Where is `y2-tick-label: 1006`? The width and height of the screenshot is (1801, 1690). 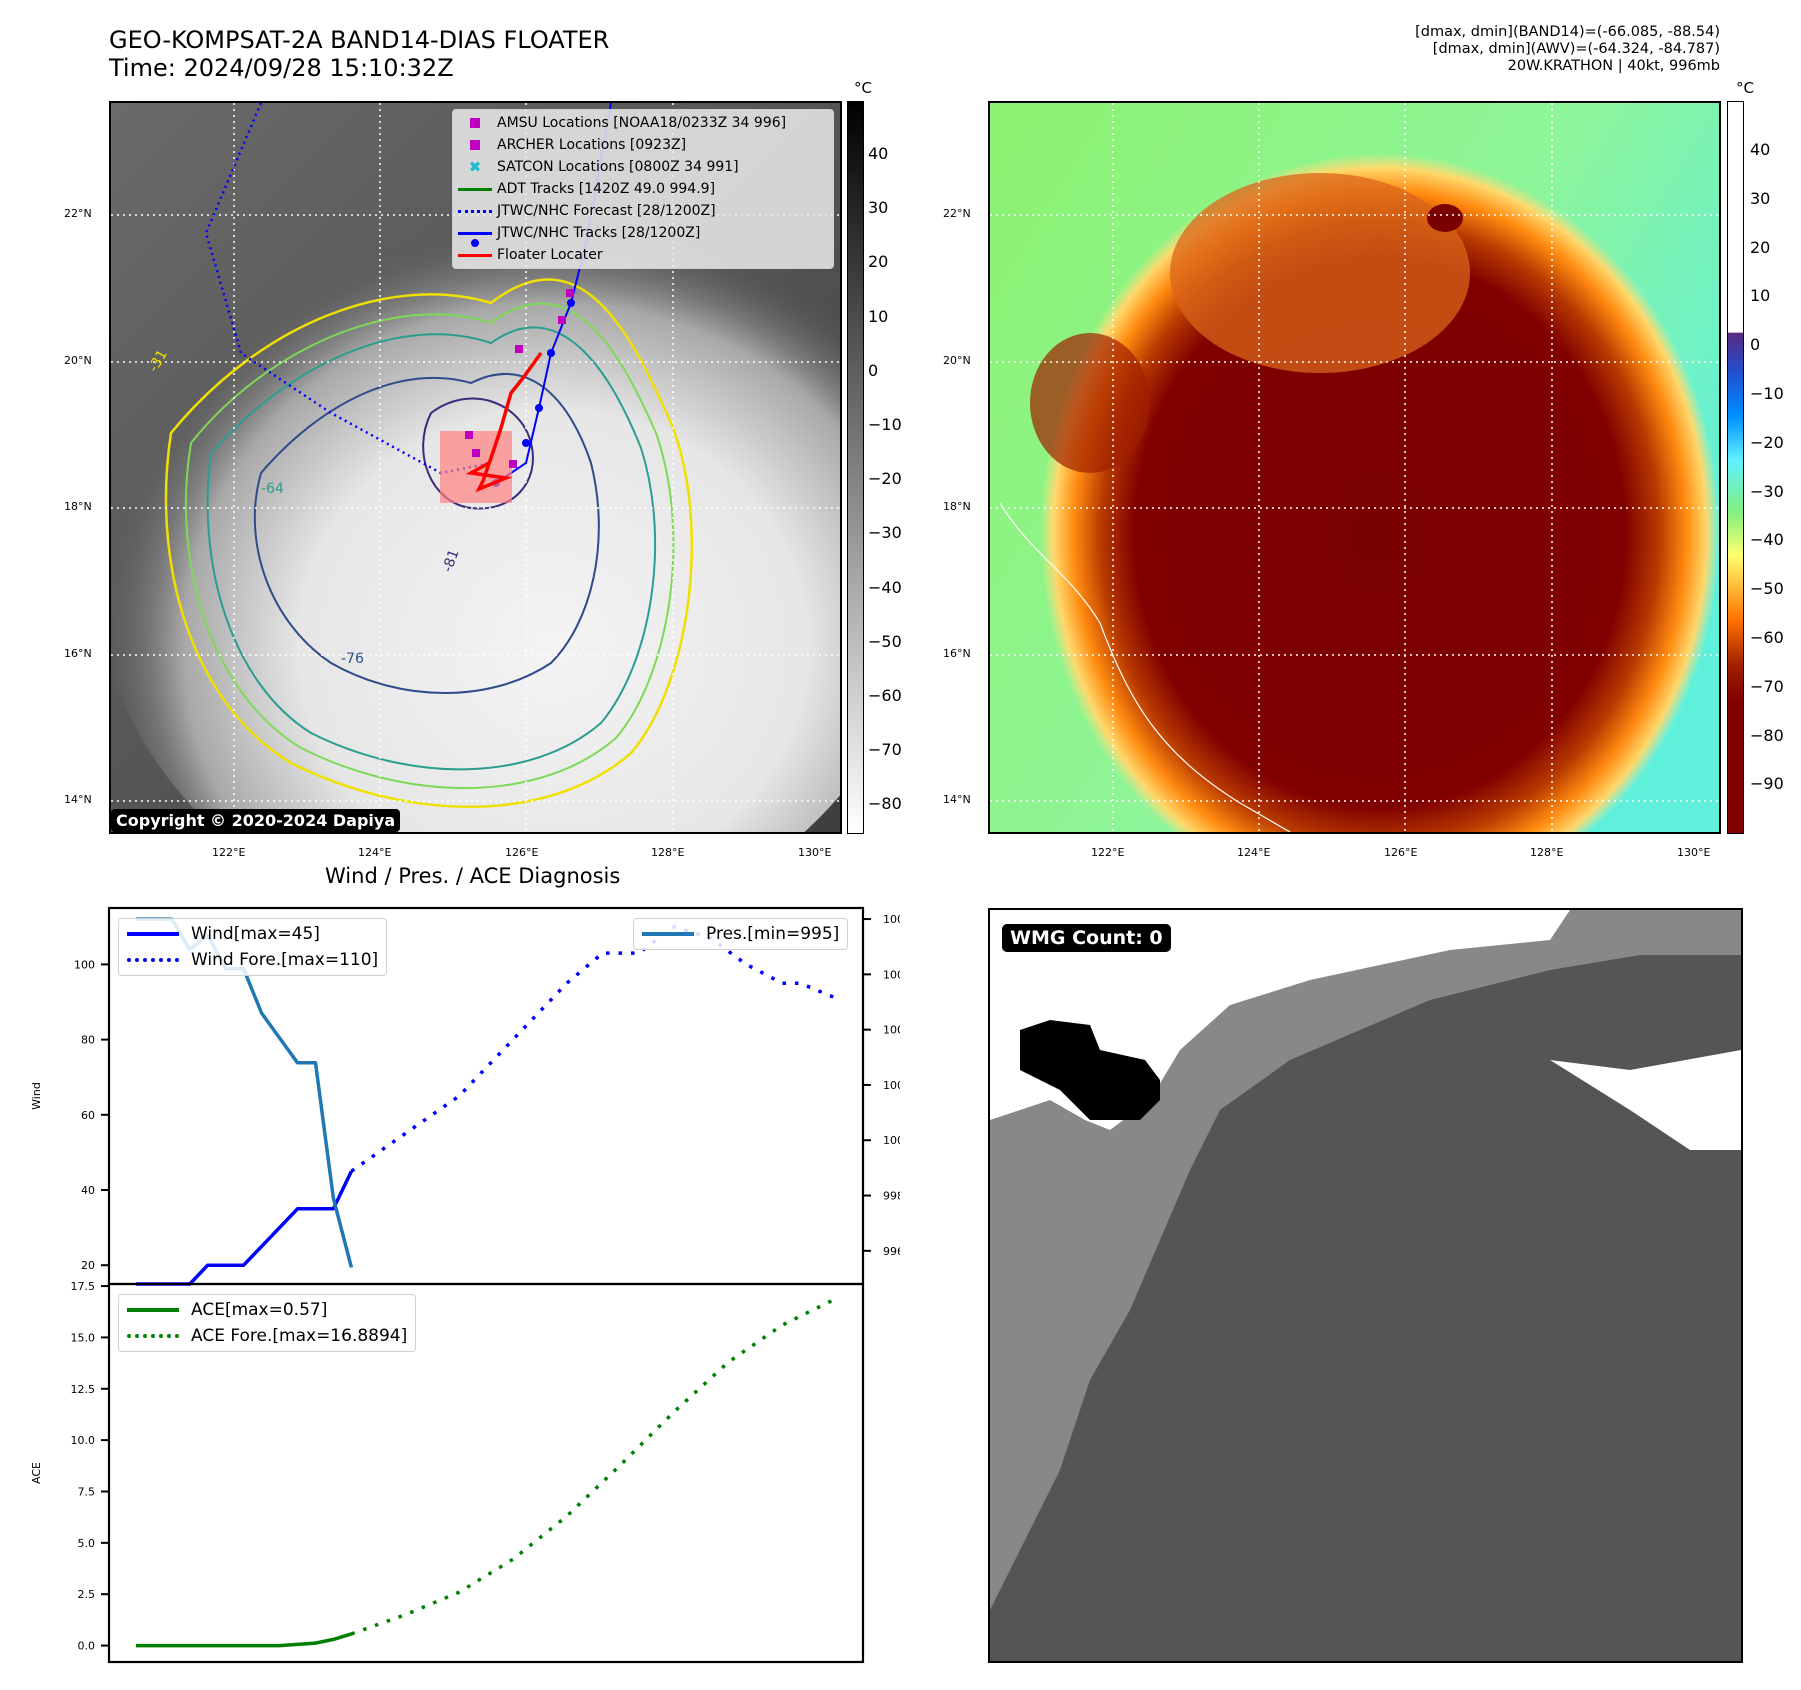 y2-tick-label: 1006 is located at coordinates (891, 974).